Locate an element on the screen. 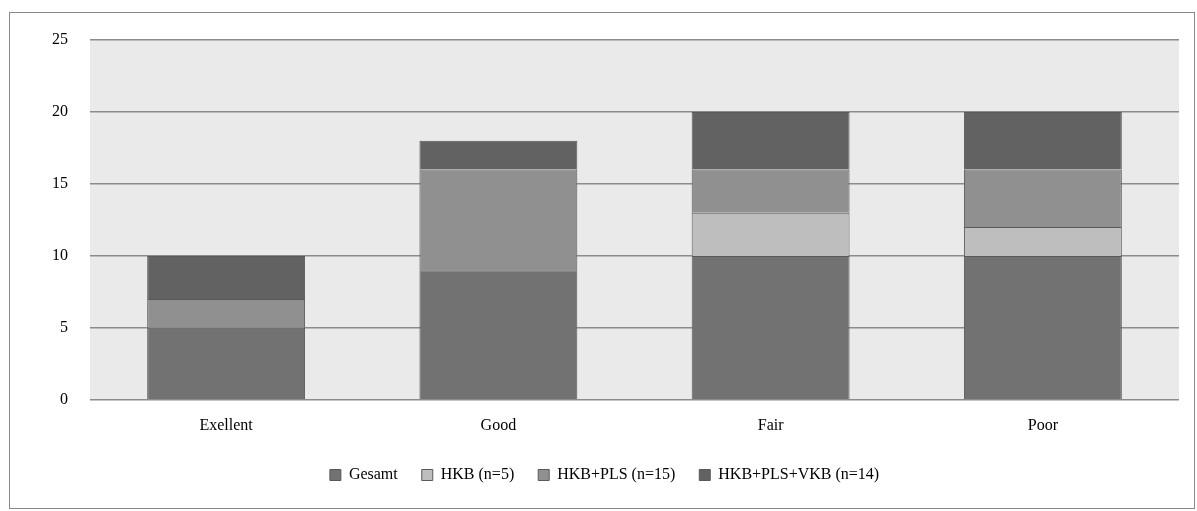 This screenshot has width=1197, height=511. y-tick-label: 20 is located at coordinates (60, 111).